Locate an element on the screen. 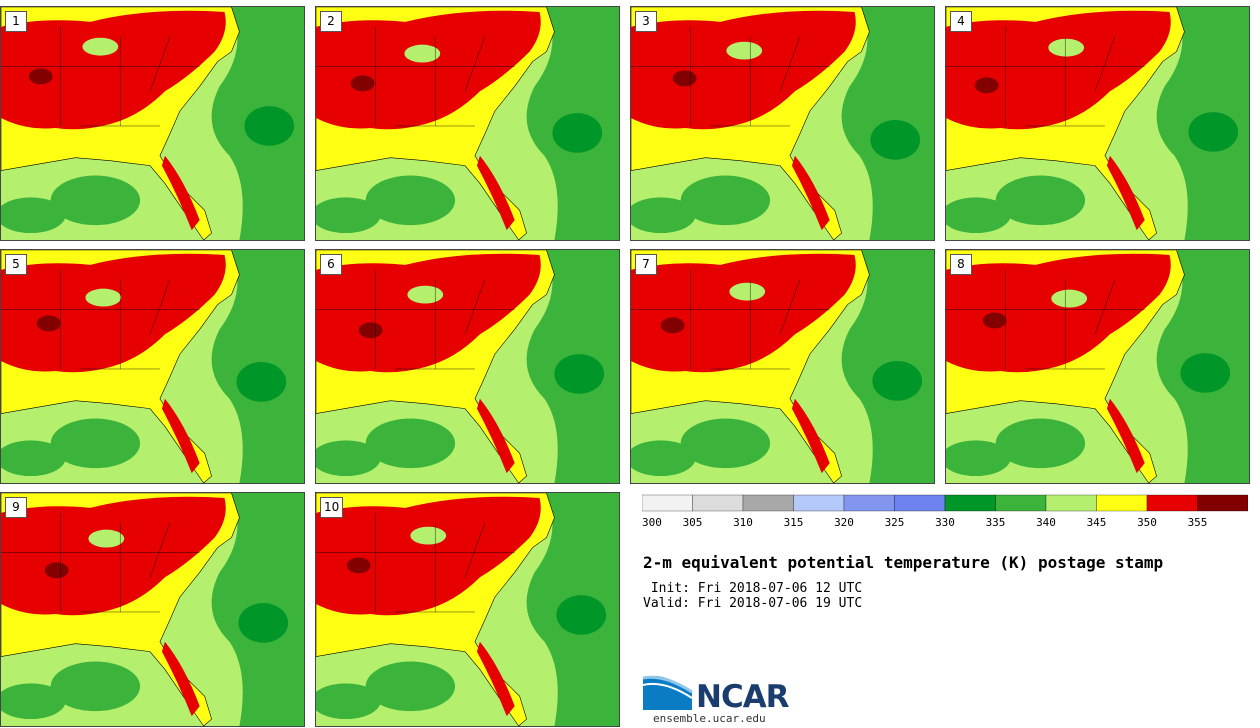  colorbar-svg: 300 305 310 315 320 325 330 335 340 345 350 355 is located at coordinates (945, 511).